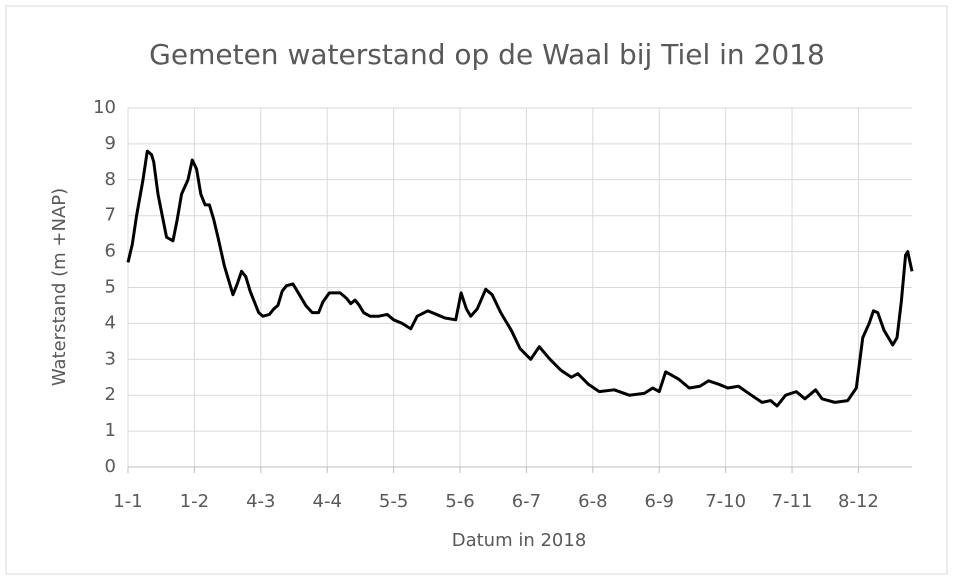 The height and width of the screenshot is (584, 953). Describe the element at coordinates (127, 501) in the screenshot. I see `x-tick-label: 1-1` at that location.